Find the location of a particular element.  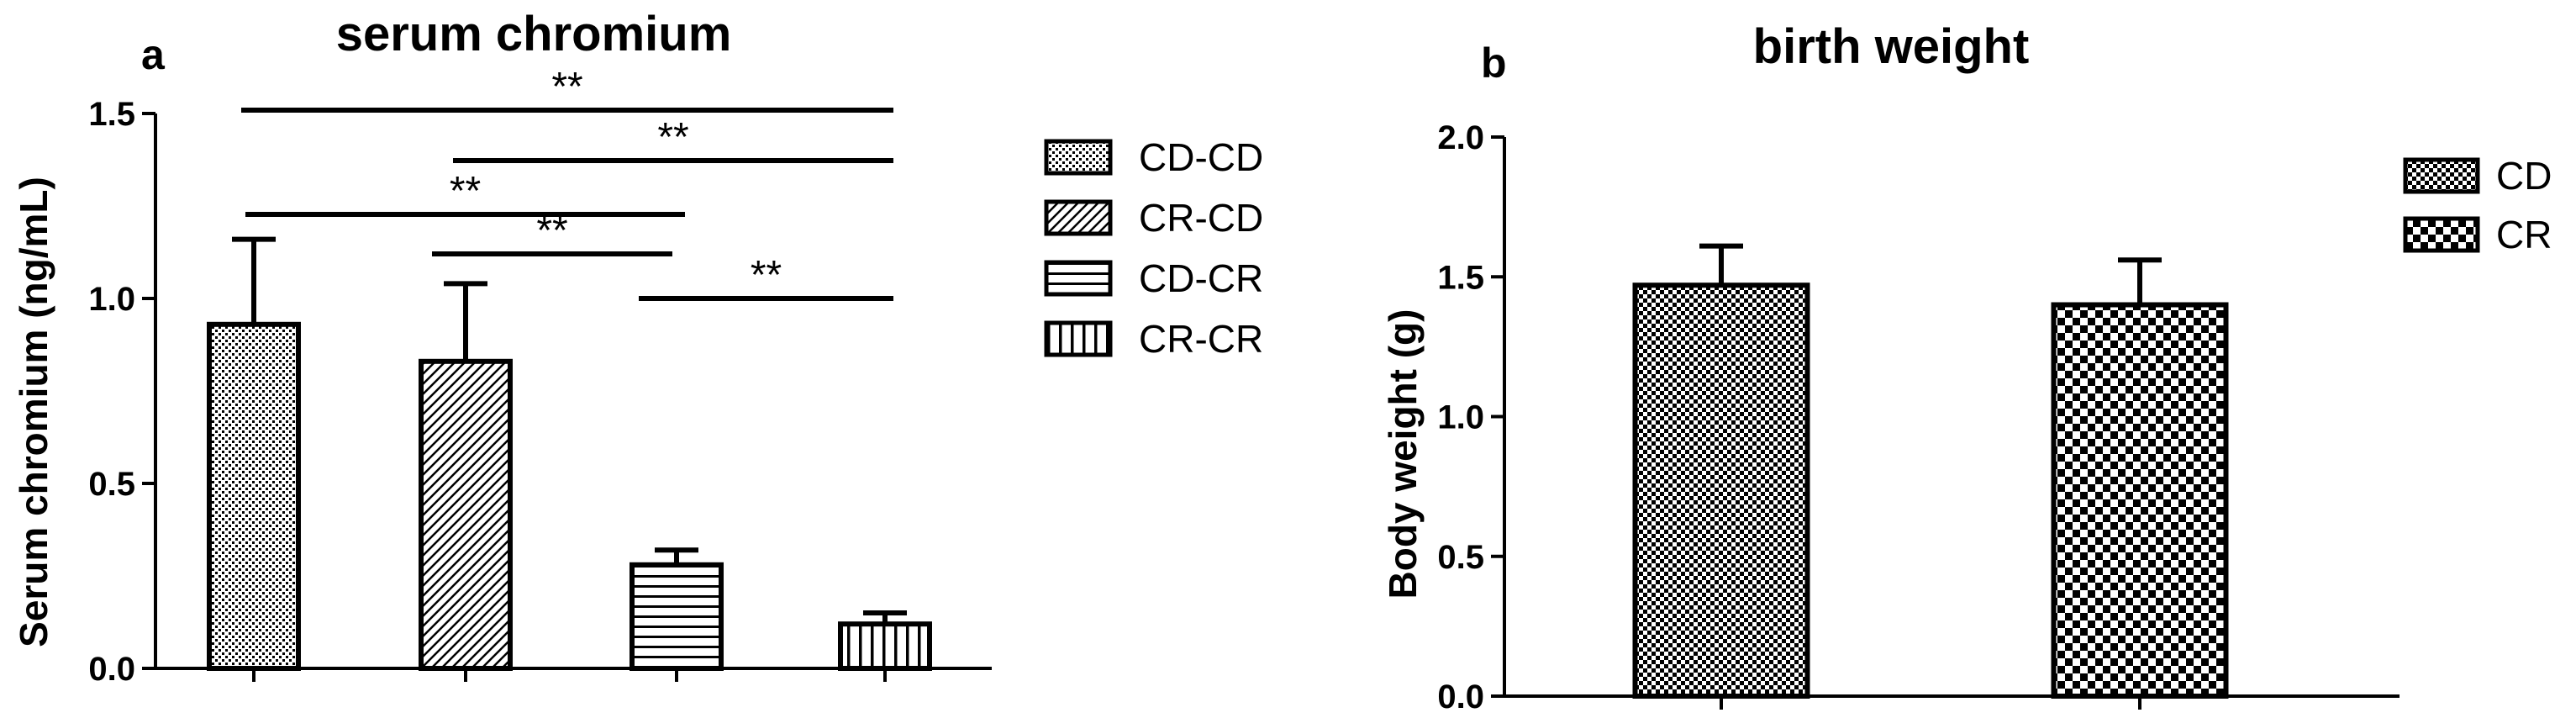

panel-b-y-axis-label: Body weight (g) is located at coordinates (1403, 454).